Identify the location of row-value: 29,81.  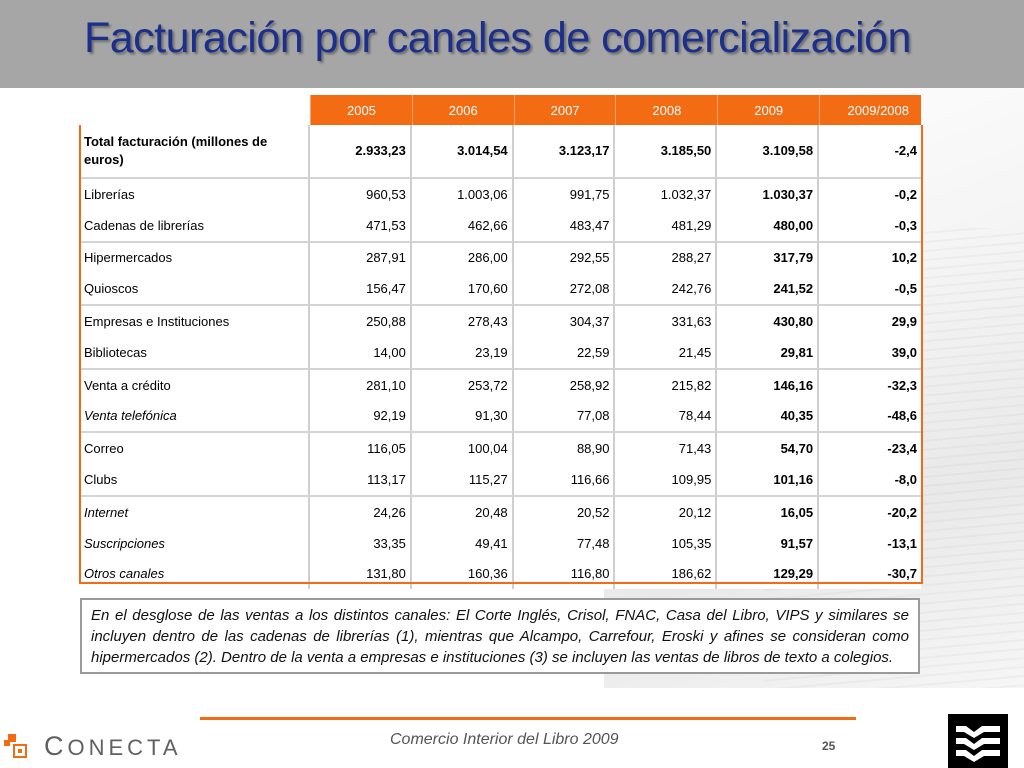
(768, 352).